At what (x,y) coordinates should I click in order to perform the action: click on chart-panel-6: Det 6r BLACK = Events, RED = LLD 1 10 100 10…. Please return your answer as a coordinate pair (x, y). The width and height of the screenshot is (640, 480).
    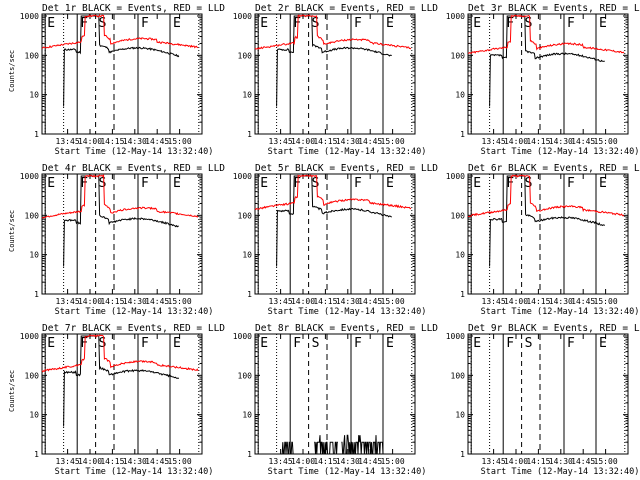
    Looking at the image, I should click on (543, 240).